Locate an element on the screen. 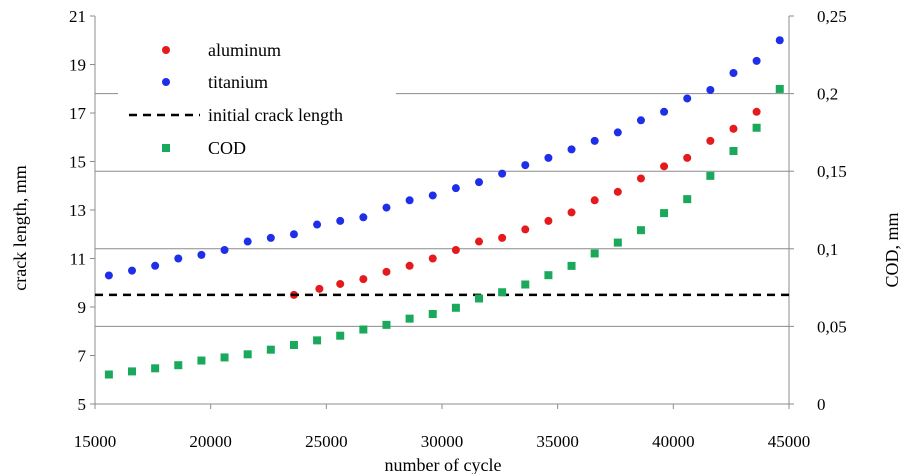  right-tick-label: 0,15 is located at coordinates (832, 171).